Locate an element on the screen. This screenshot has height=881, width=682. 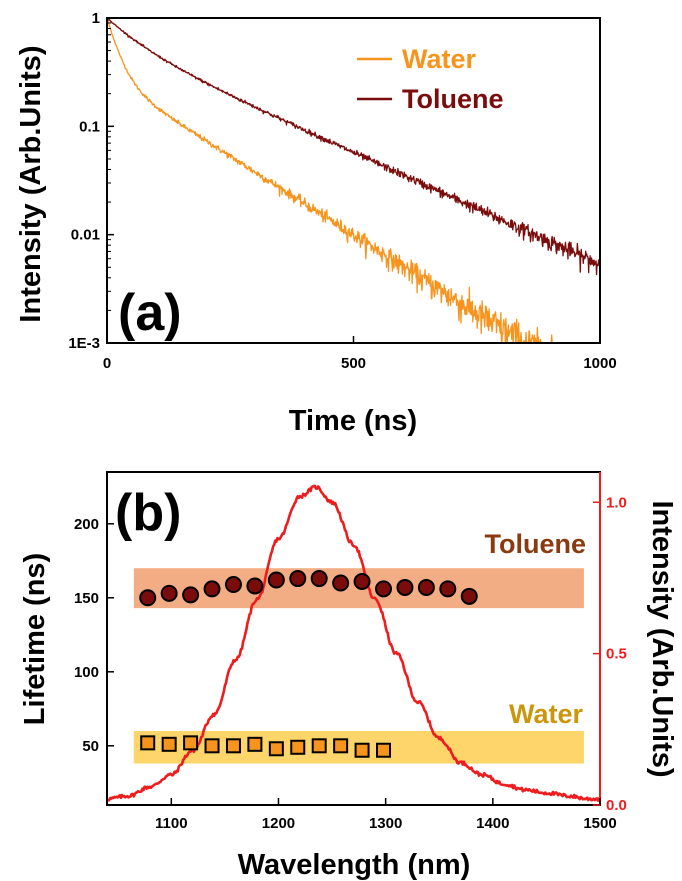
panel-b-label: (b) is located at coordinates (148, 513).